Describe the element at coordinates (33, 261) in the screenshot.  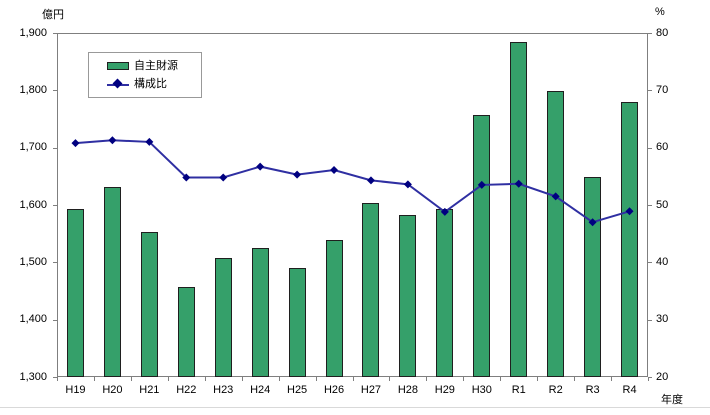
I see `left-axis-tick-label: 1,500` at that location.